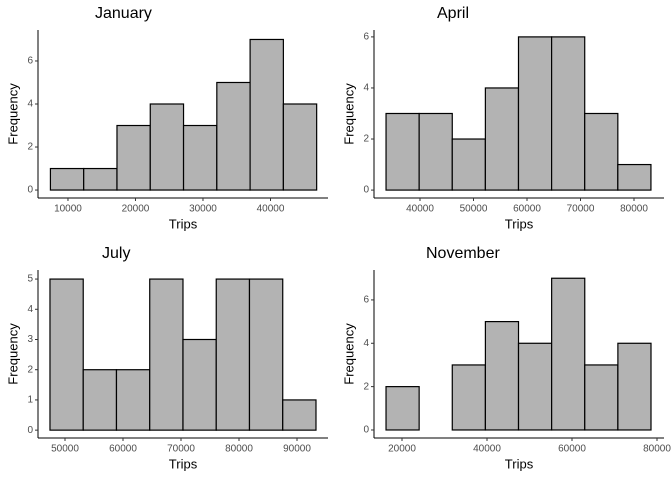 The image size is (672, 480). Describe the element at coordinates (203, 209) in the screenshot. I see `x-tick-label: 30000` at that location.